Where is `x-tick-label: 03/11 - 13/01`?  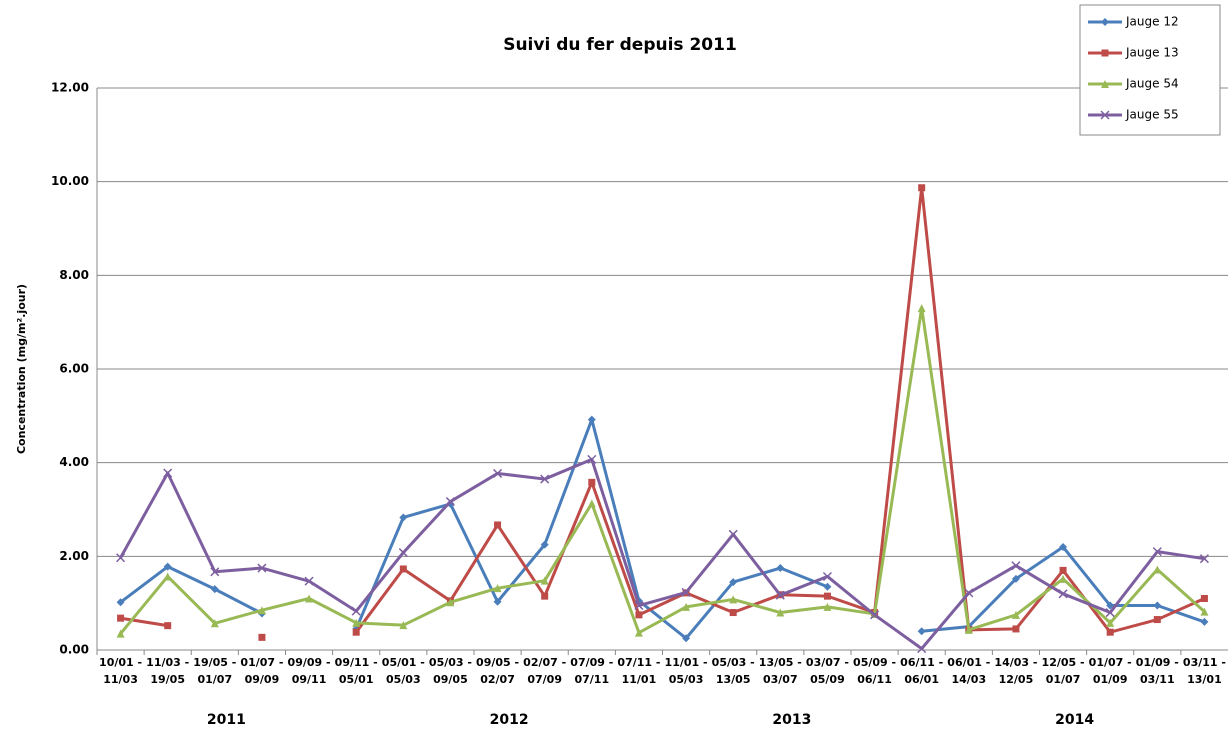 x-tick-label: 03/11 - 13/01 is located at coordinates (1204, 671).